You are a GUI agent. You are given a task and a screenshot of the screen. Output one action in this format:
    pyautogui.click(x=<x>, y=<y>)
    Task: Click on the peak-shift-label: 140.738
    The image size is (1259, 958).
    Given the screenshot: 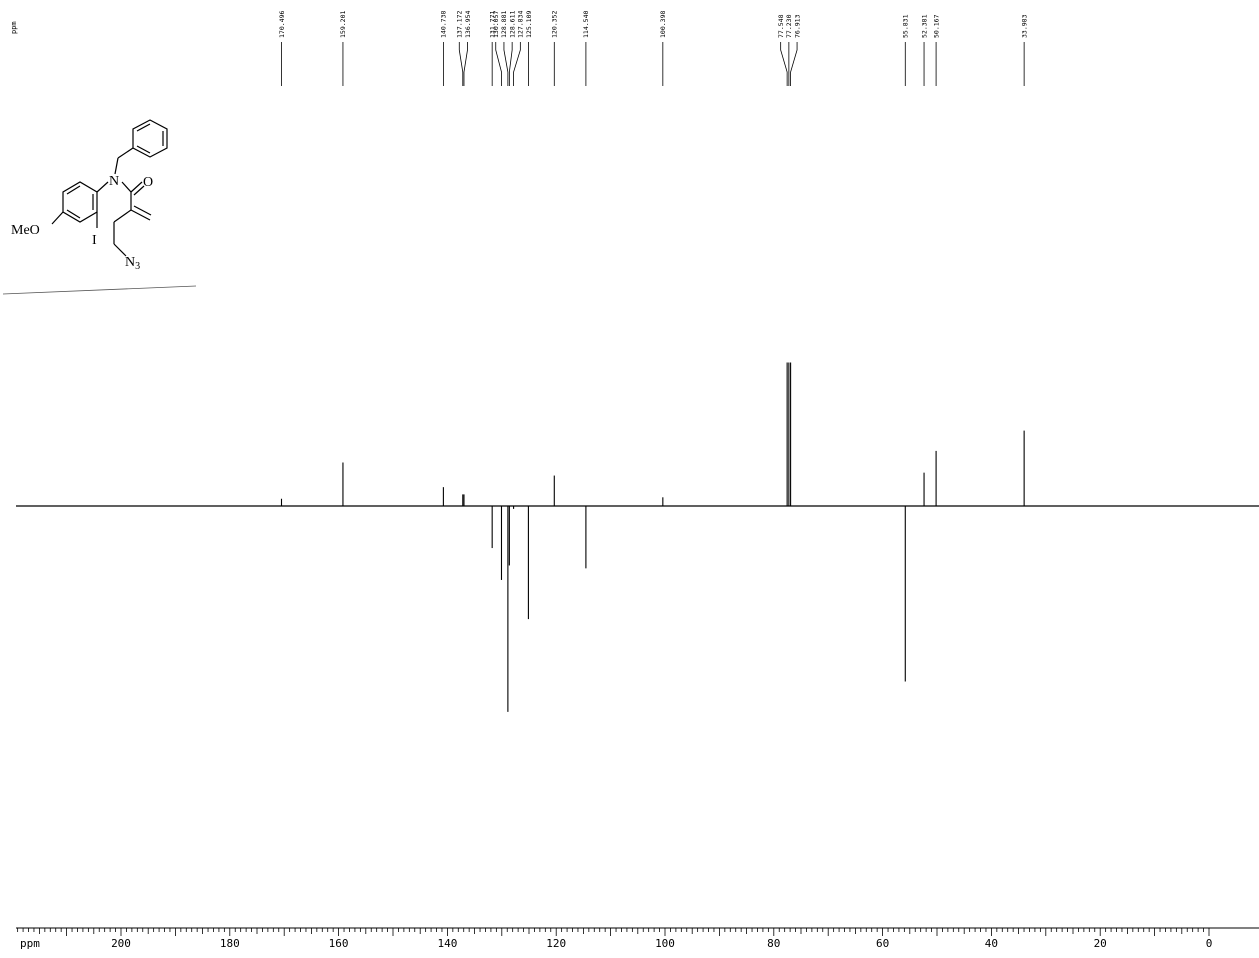 What is the action you would take?
    pyautogui.click(x=444, y=24)
    